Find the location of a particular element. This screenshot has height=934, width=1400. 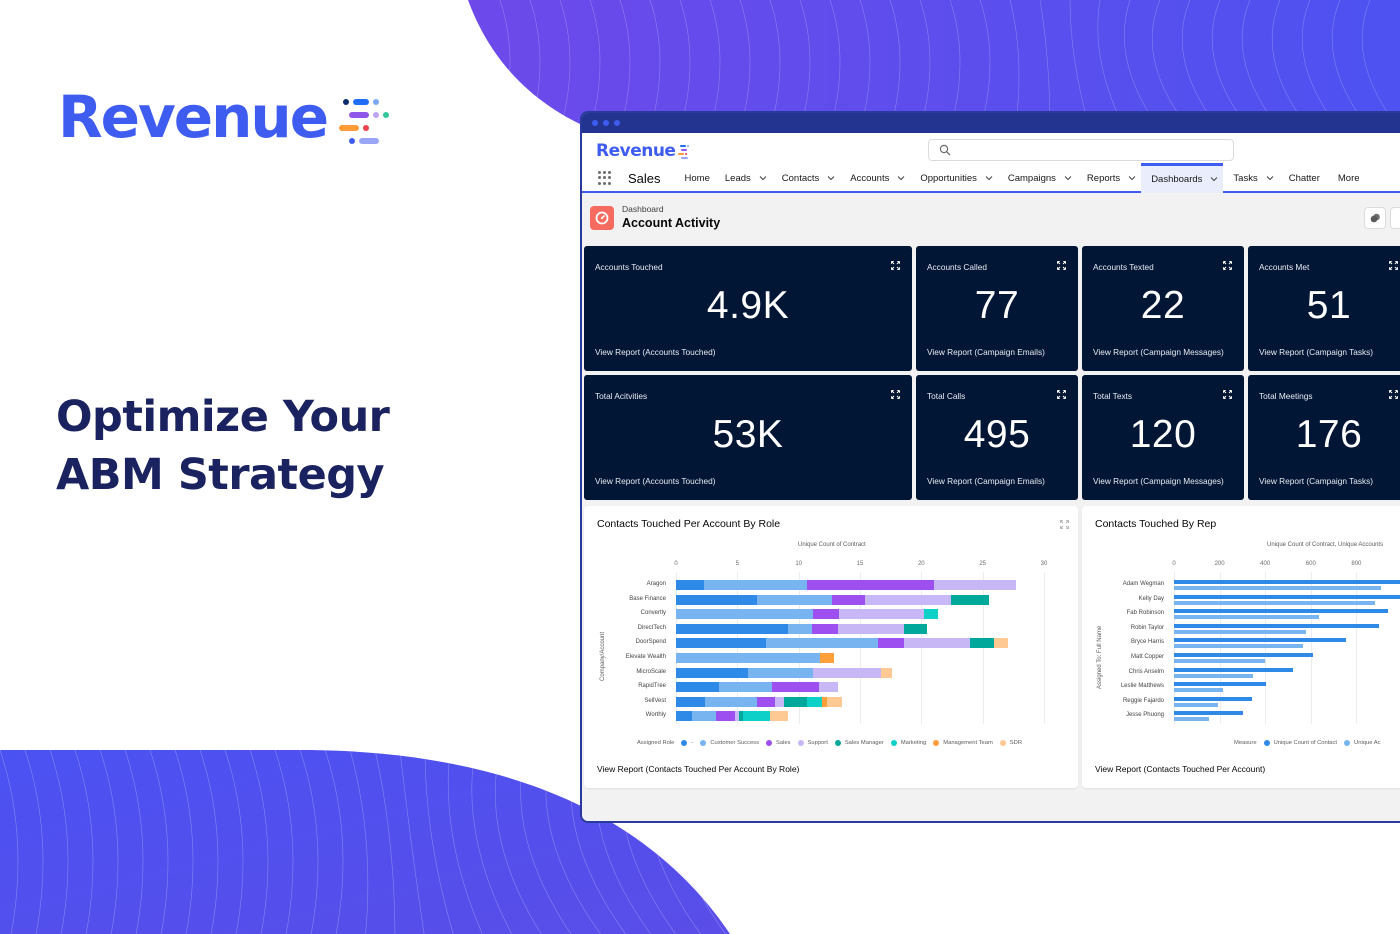

legend-item: Management Team is located at coordinates (968, 743).